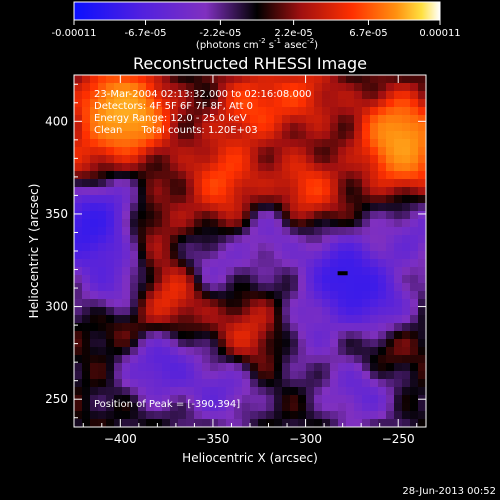 Image resolution: width=500 pixels, height=500 pixels. I want to click on footer-date: 28-Jun-2013 00:52, so click(449, 491).